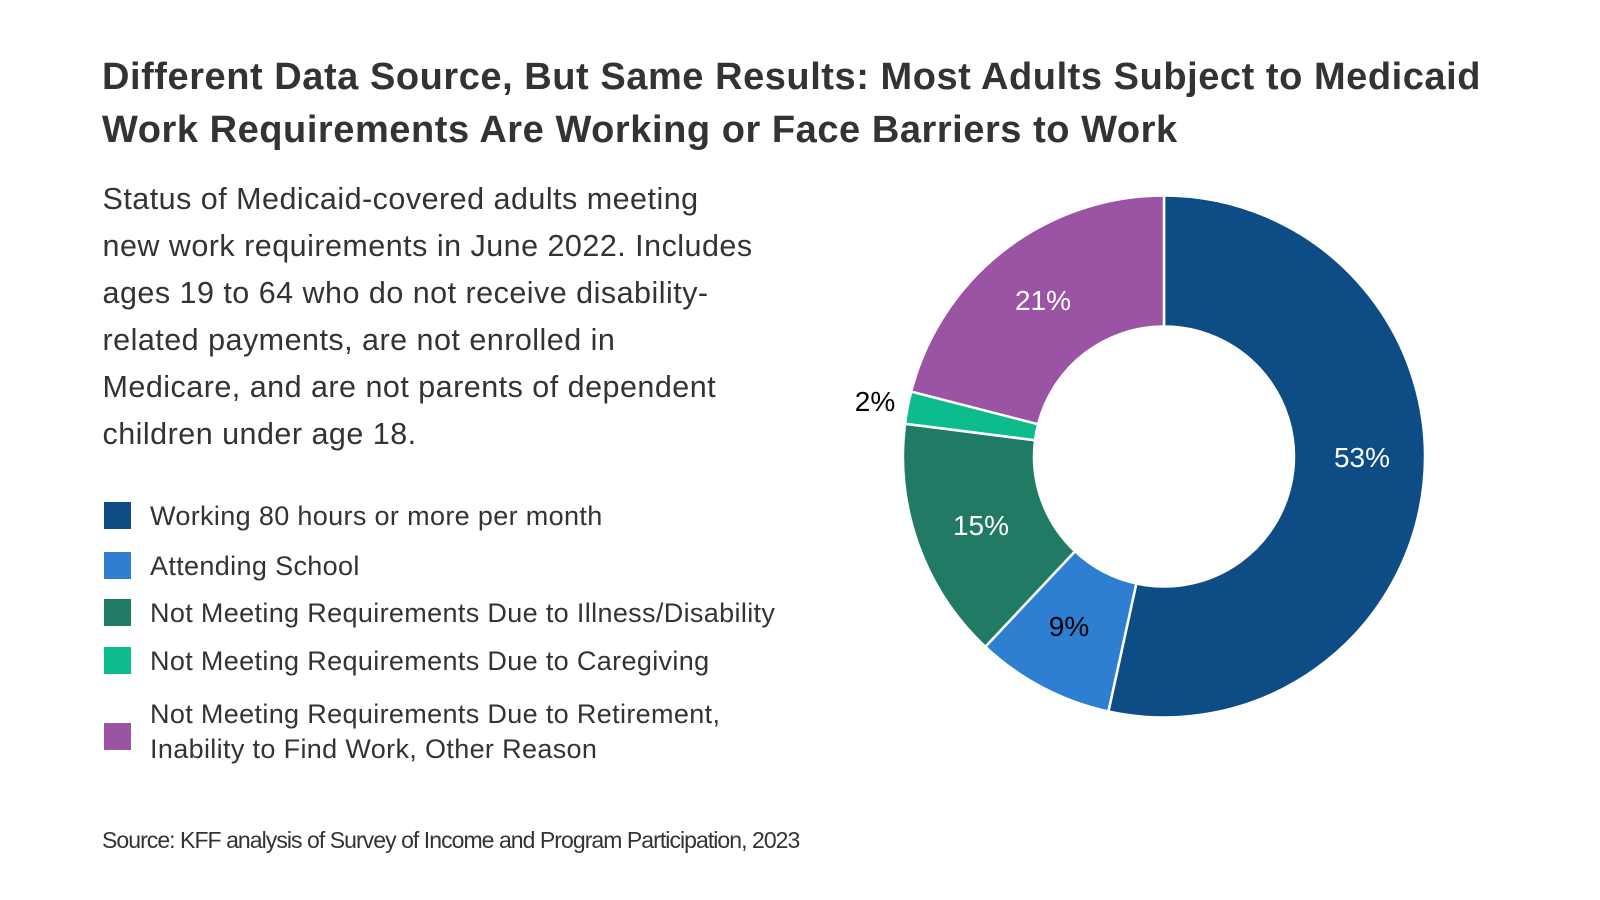 This screenshot has height=900, width=1600. Describe the element at coordinates (1362, 457) in the screenshot. I see `svg-text: 53%` at that location.